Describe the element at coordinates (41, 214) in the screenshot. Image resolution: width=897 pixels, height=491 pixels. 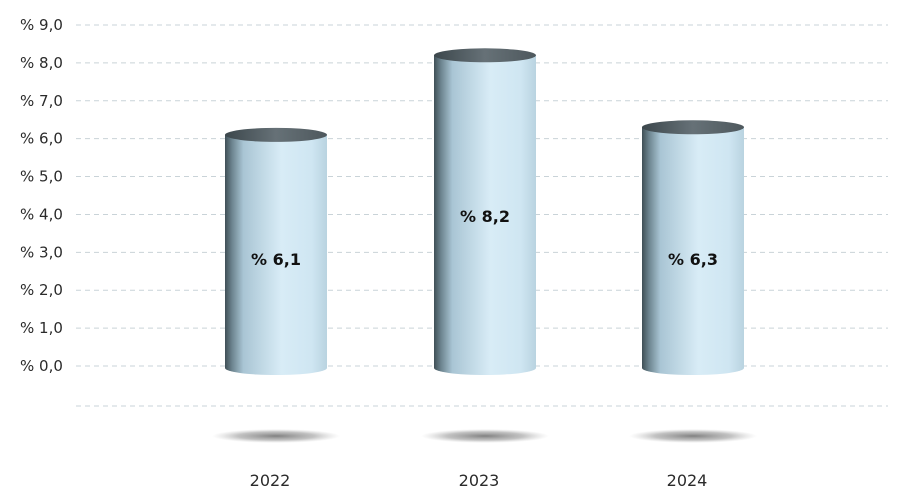
I see `y-tick-label: % 4,0` at that location.